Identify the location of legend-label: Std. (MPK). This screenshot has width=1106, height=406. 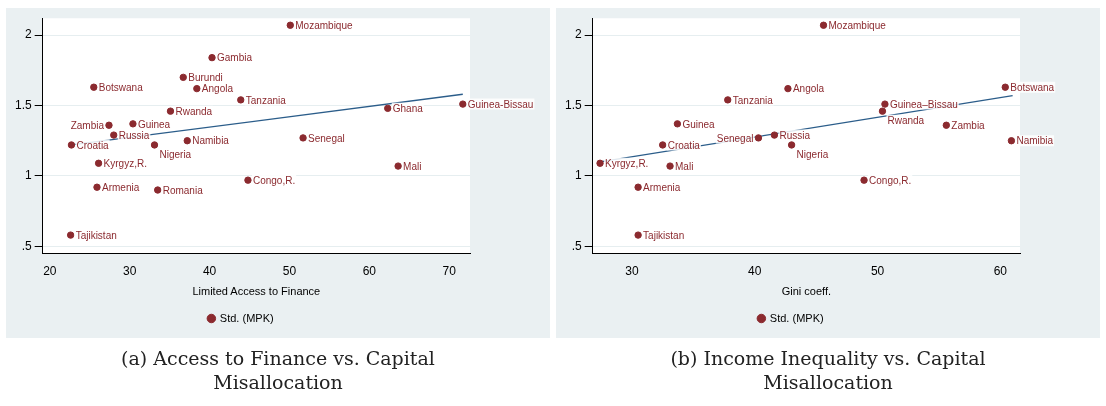
(246, 317).